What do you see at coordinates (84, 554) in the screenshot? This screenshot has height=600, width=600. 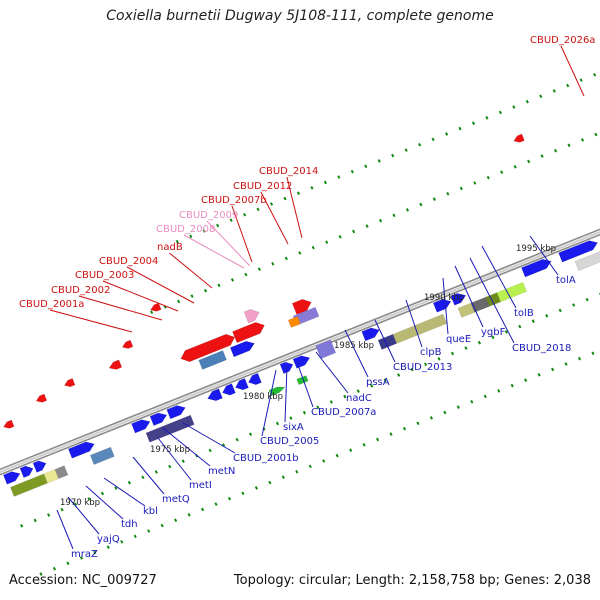 I see `gene-label: mraZ` at bounding box center [84, 554].